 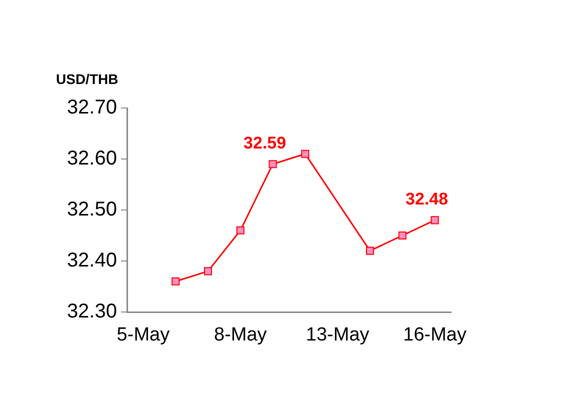 What do you see at coordinates (143, 335) in the screenshot?
I see `x-tick-label: 5-May` at bounding box center [143, 335].